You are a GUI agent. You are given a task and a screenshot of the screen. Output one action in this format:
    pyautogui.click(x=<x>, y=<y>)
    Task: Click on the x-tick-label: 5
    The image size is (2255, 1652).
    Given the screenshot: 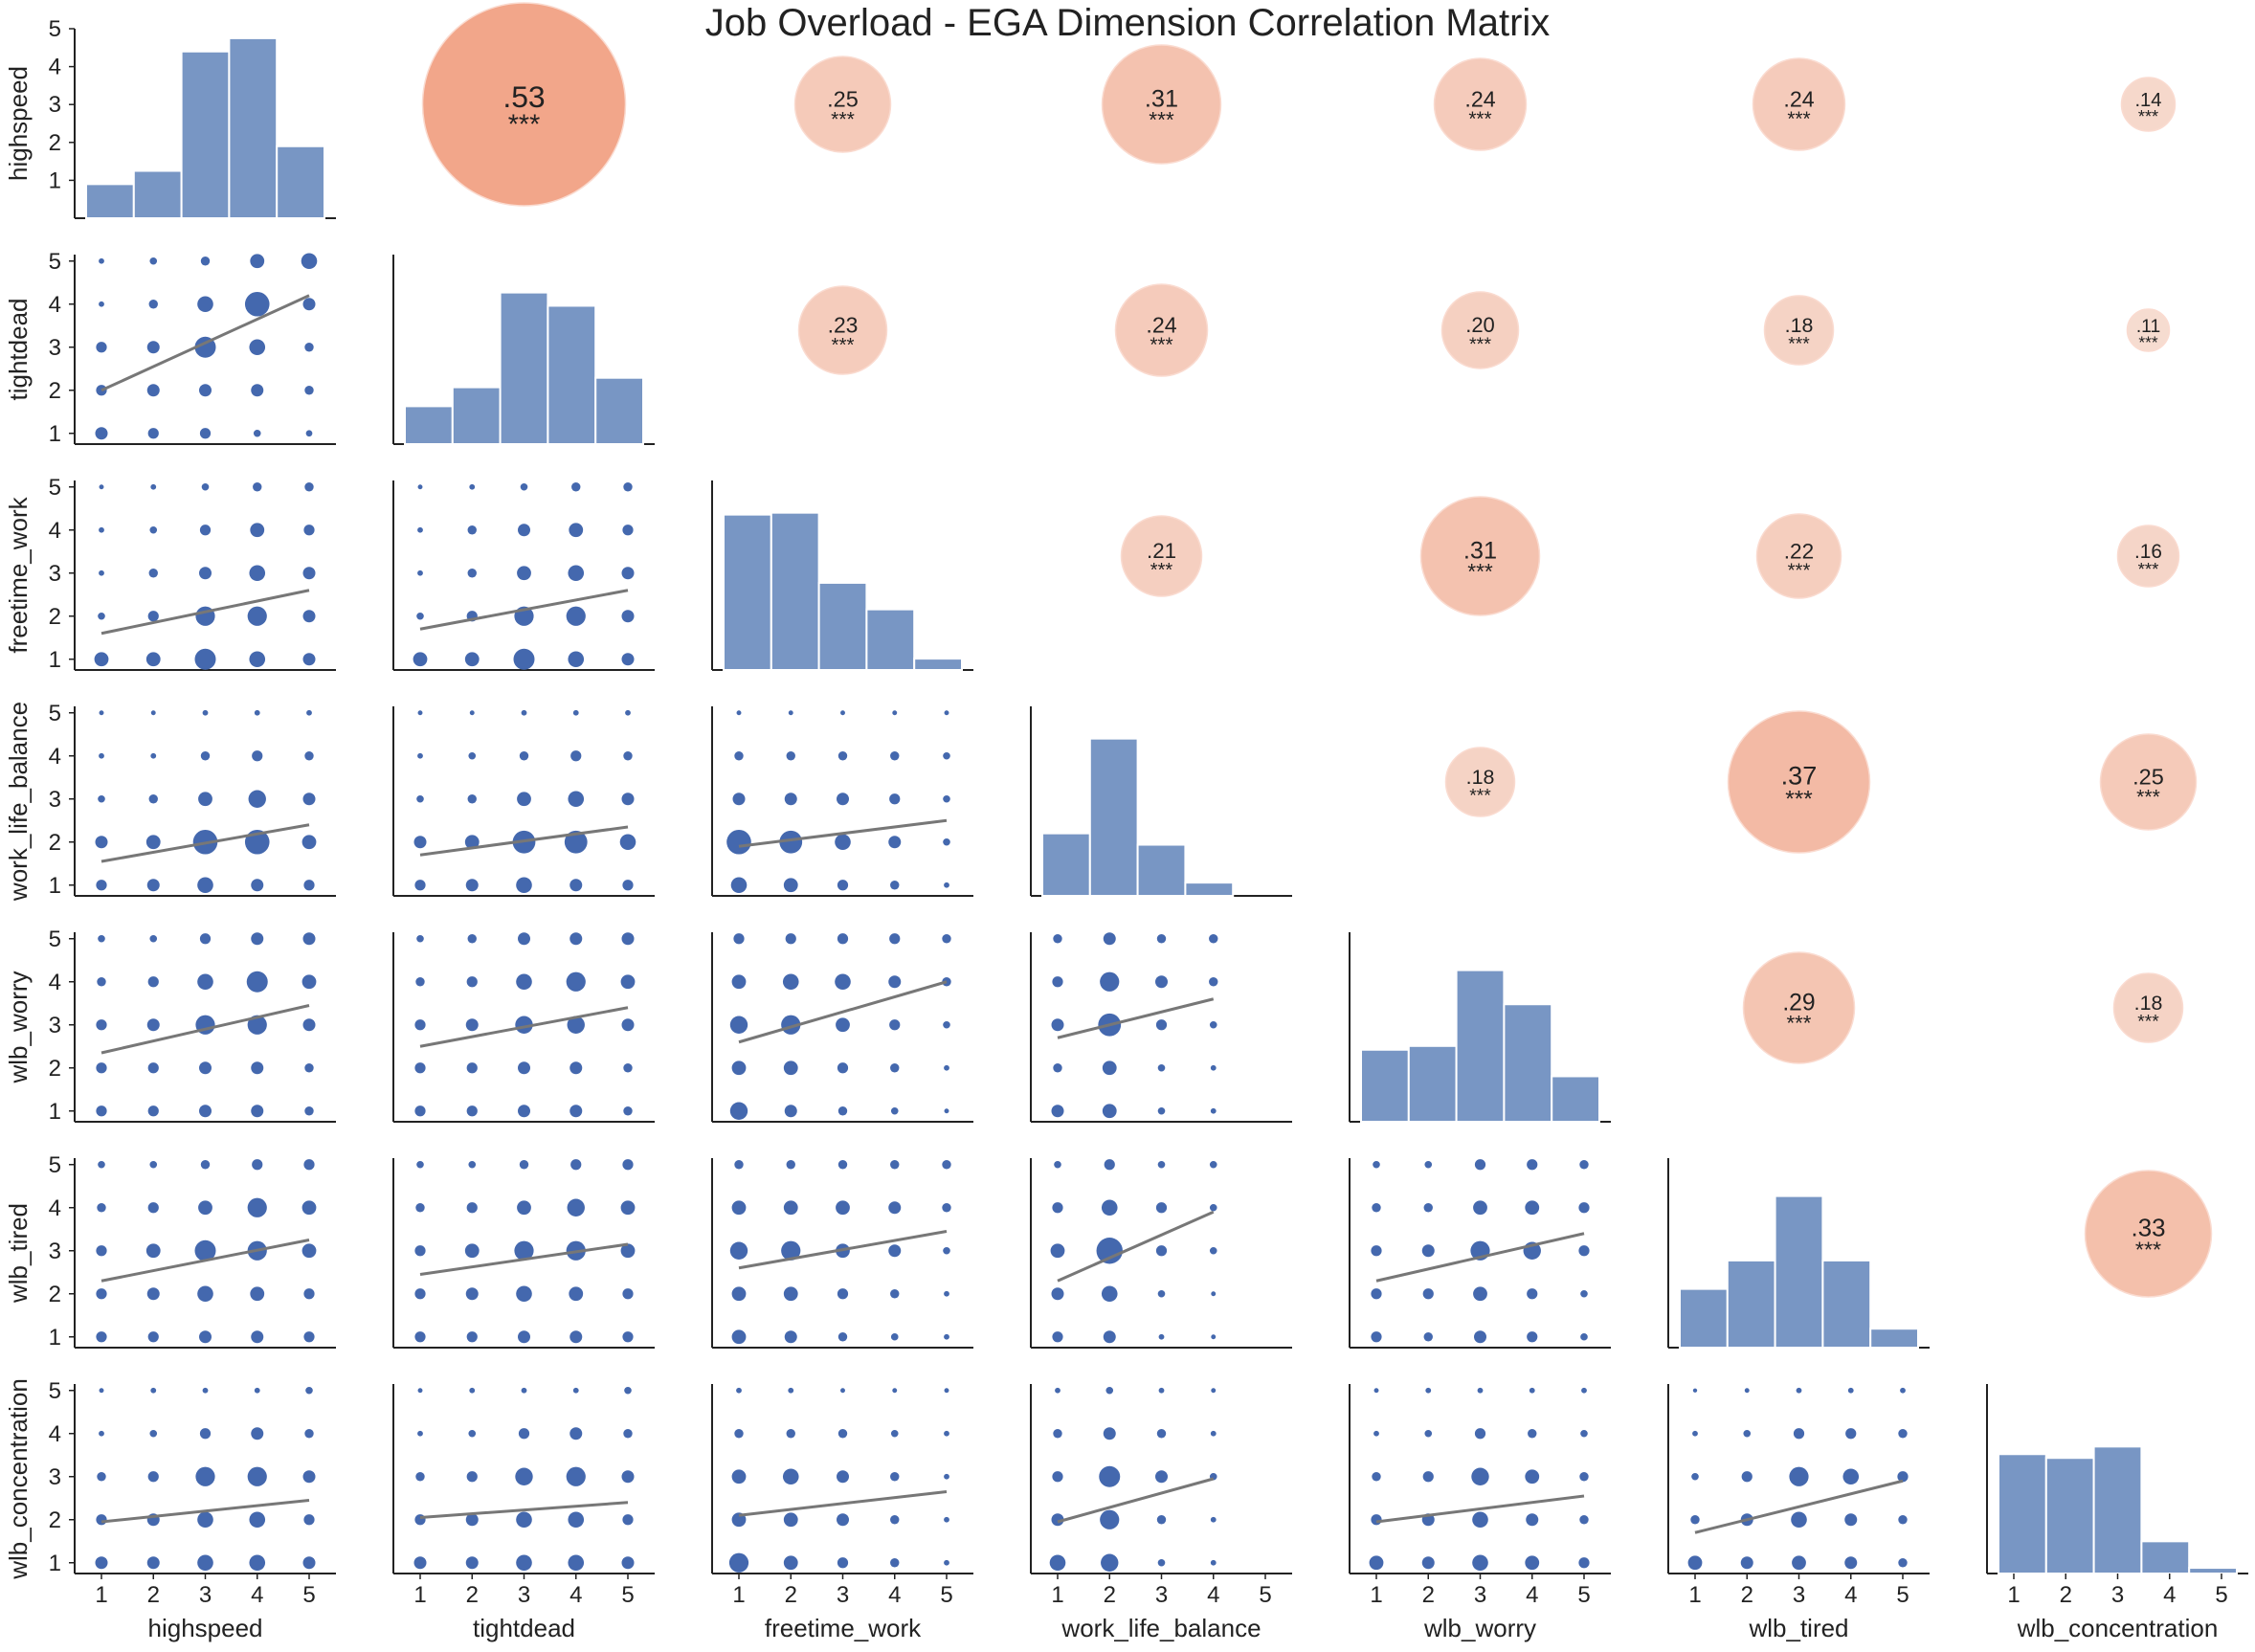 What is the action you would take?
    pyautogui.click(x=1583, y=1595)
    